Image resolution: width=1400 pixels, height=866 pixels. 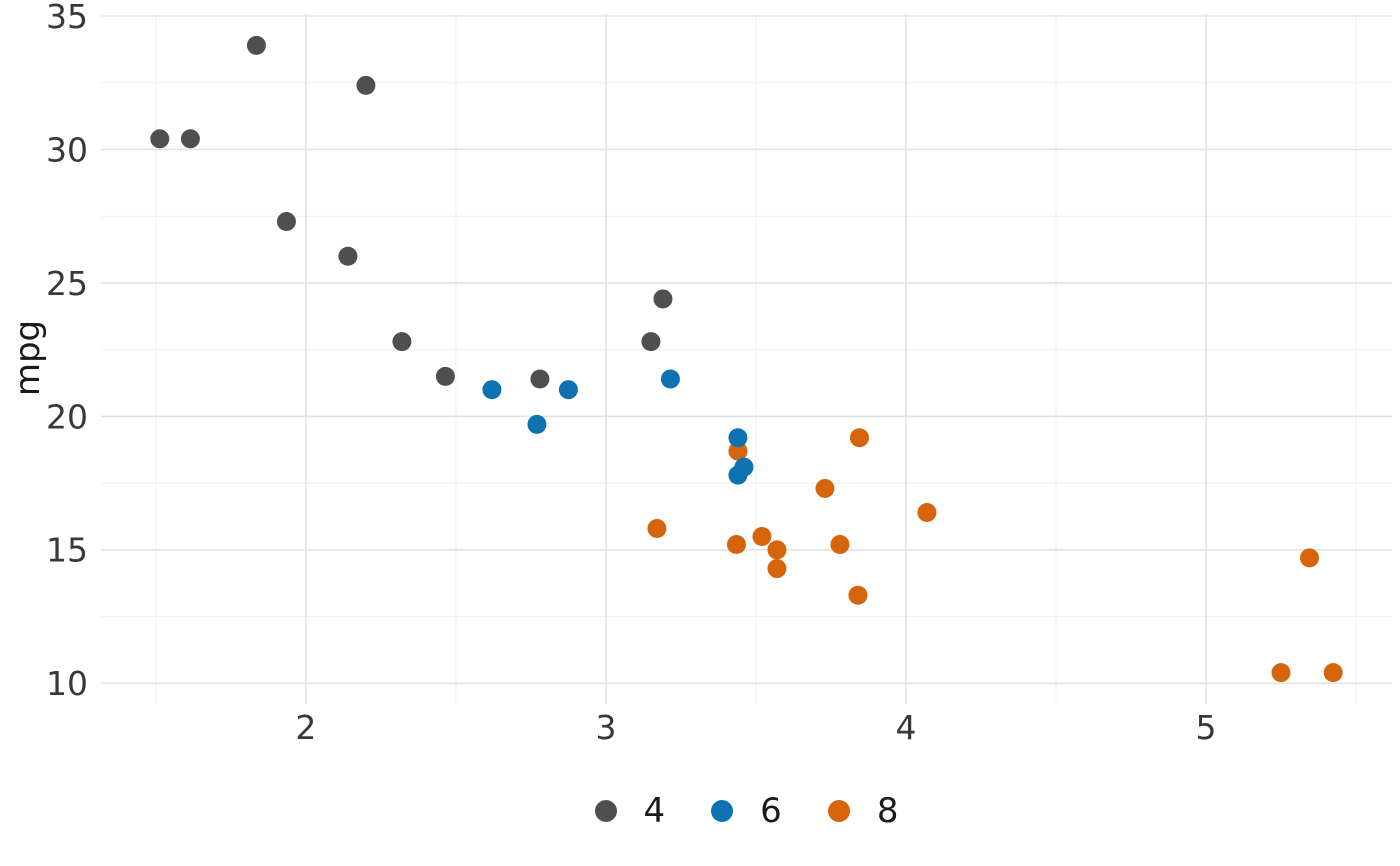 What do you see at coordinates (887, 811) in the screenshot?
I see `legend-label: 8` at bounding box center [887, 811].